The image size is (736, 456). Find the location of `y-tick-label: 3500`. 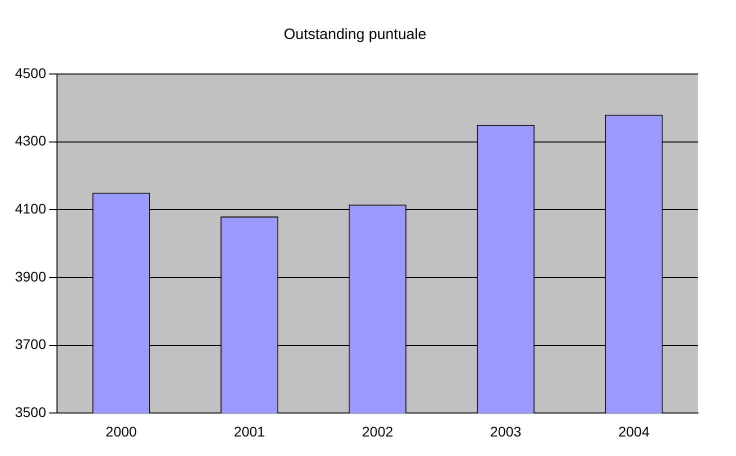

y-tick-label: 3500 is located at coordinates (30, 412).